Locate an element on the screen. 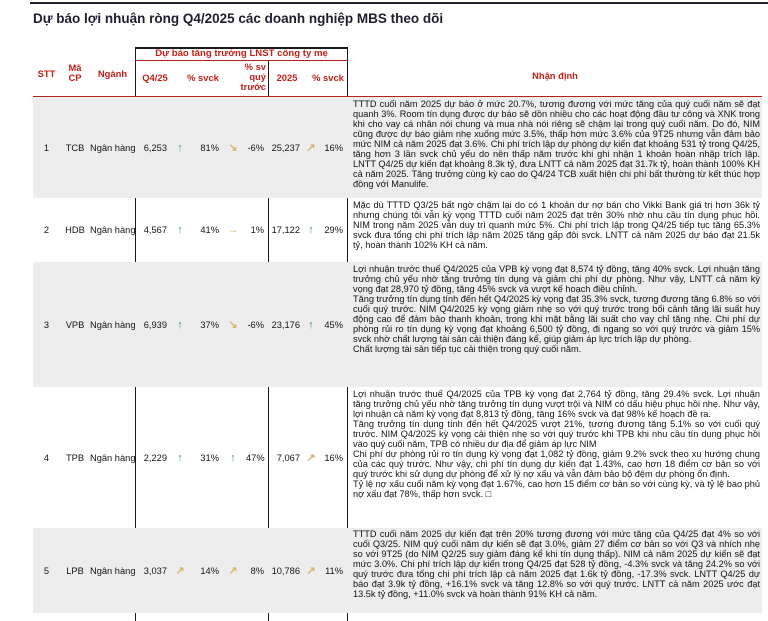  cell-stt: 1 is located at coordinates (46, 147).